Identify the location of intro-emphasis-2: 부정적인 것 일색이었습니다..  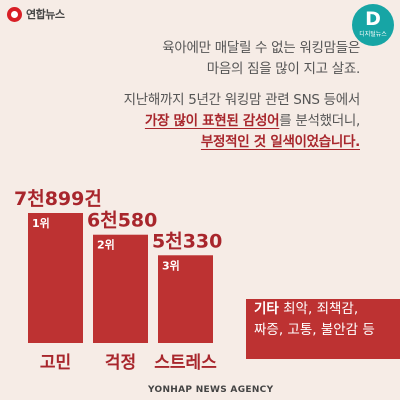
(280, 142).